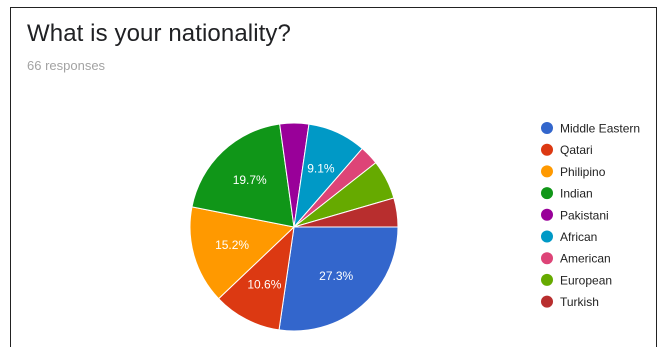 The image size is (659, 349). What do you see at coordinates (159, 33) in the screenshot?
I see `chart-title: What is your nationality?` at bounding box center [159, 33].